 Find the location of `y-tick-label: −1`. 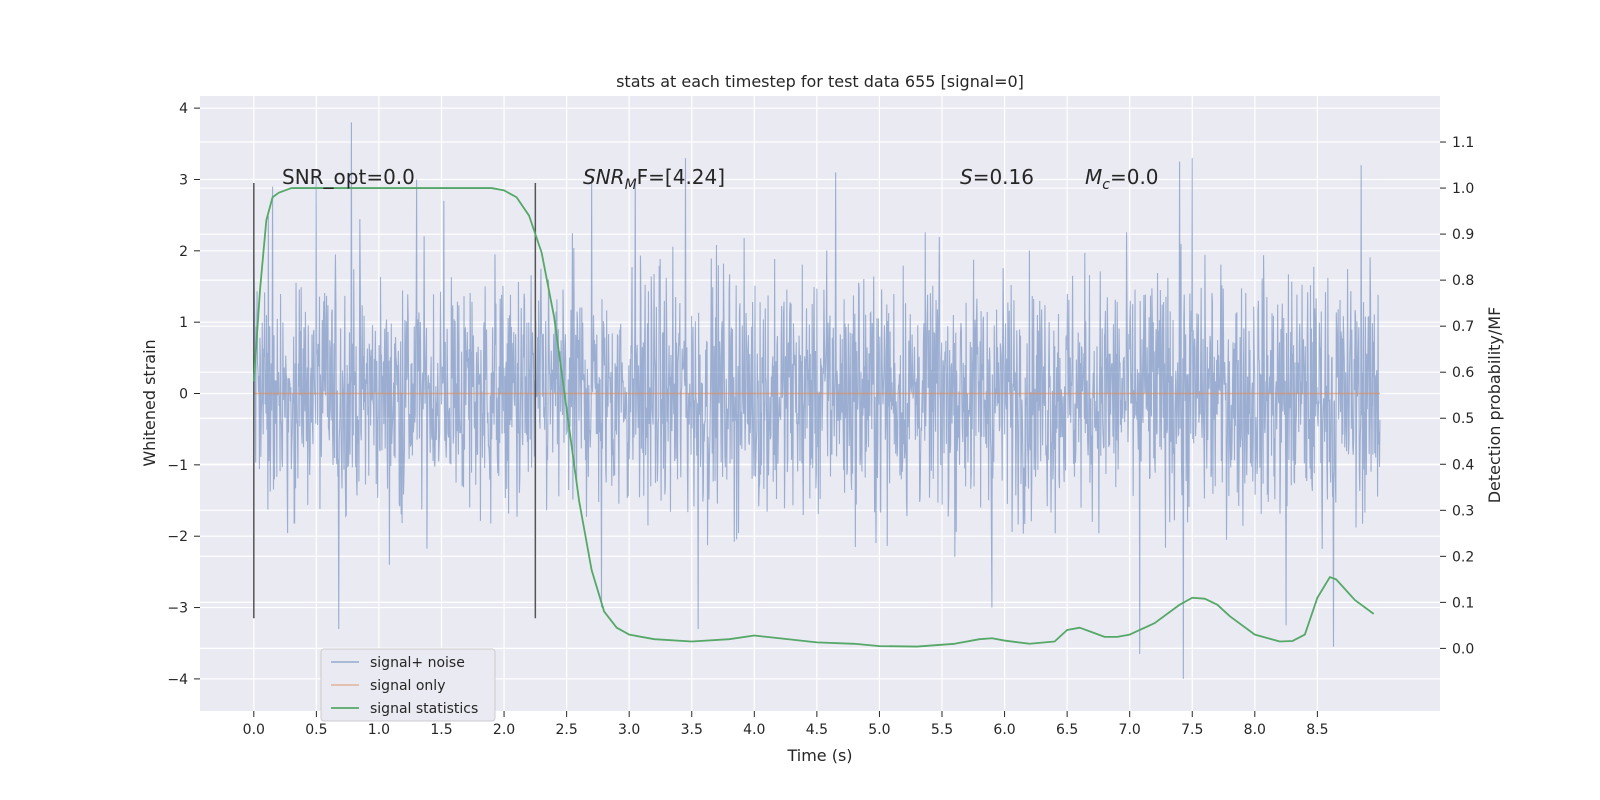

y-tick-label: −1 is located at coordinates (177, 466).